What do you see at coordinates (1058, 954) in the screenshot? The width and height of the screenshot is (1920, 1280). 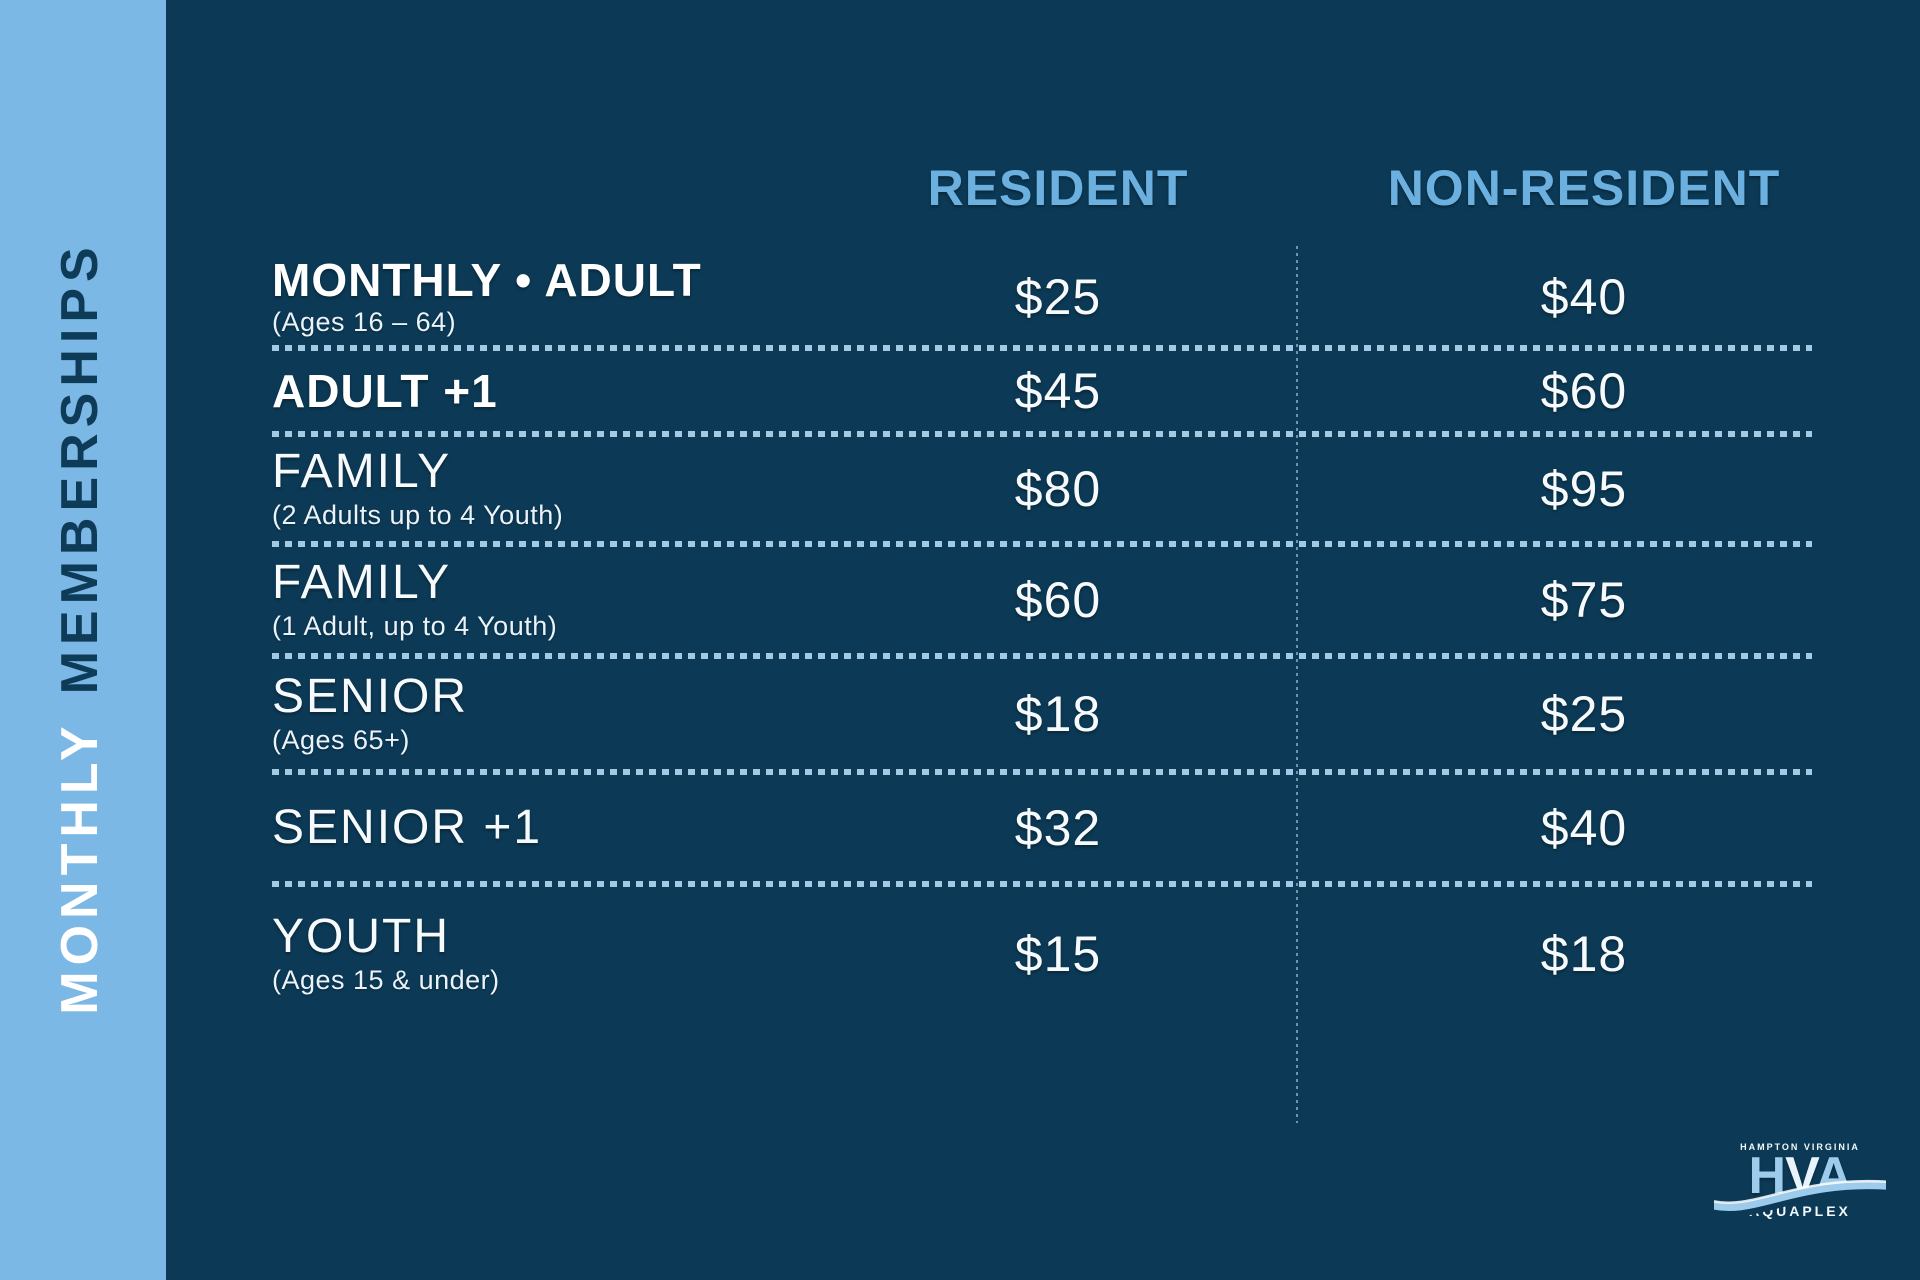 I see `resident-price: $15` at bounding box center [1058, 954].